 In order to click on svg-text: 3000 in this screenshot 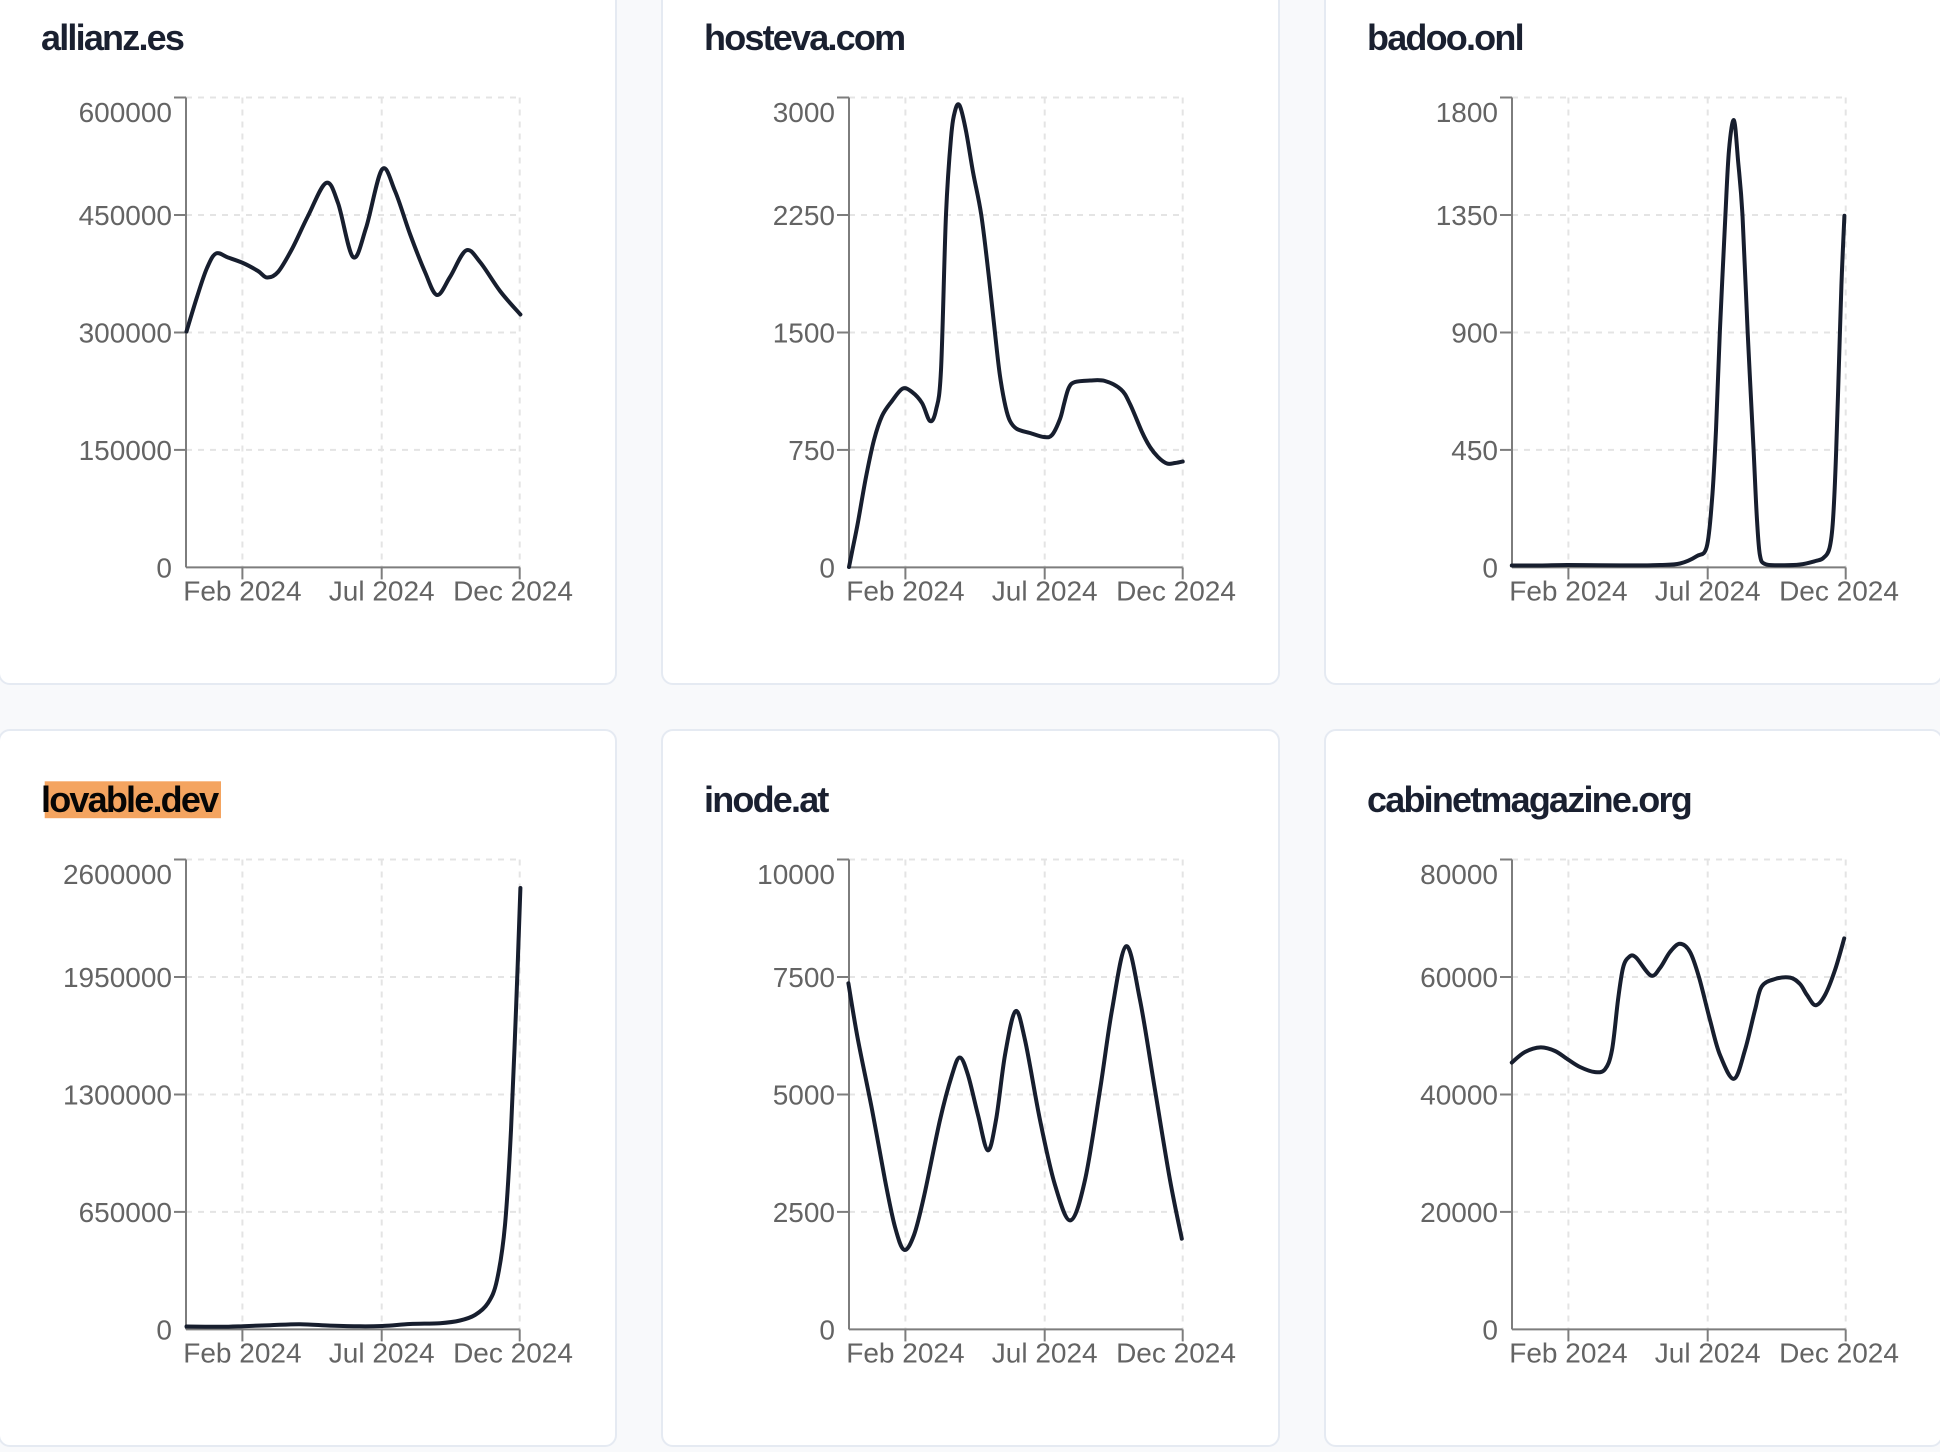, I will do `click(804, 112)`.